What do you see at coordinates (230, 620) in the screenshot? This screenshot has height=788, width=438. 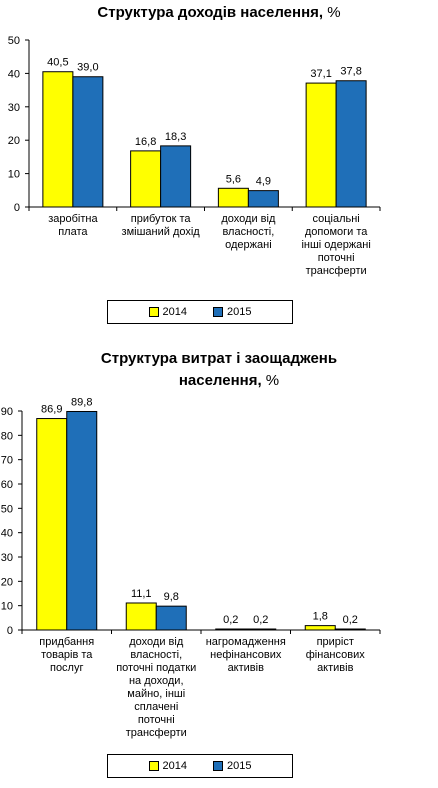 I see `data-label-2014: 0,2` at bounding box center [230, 620].